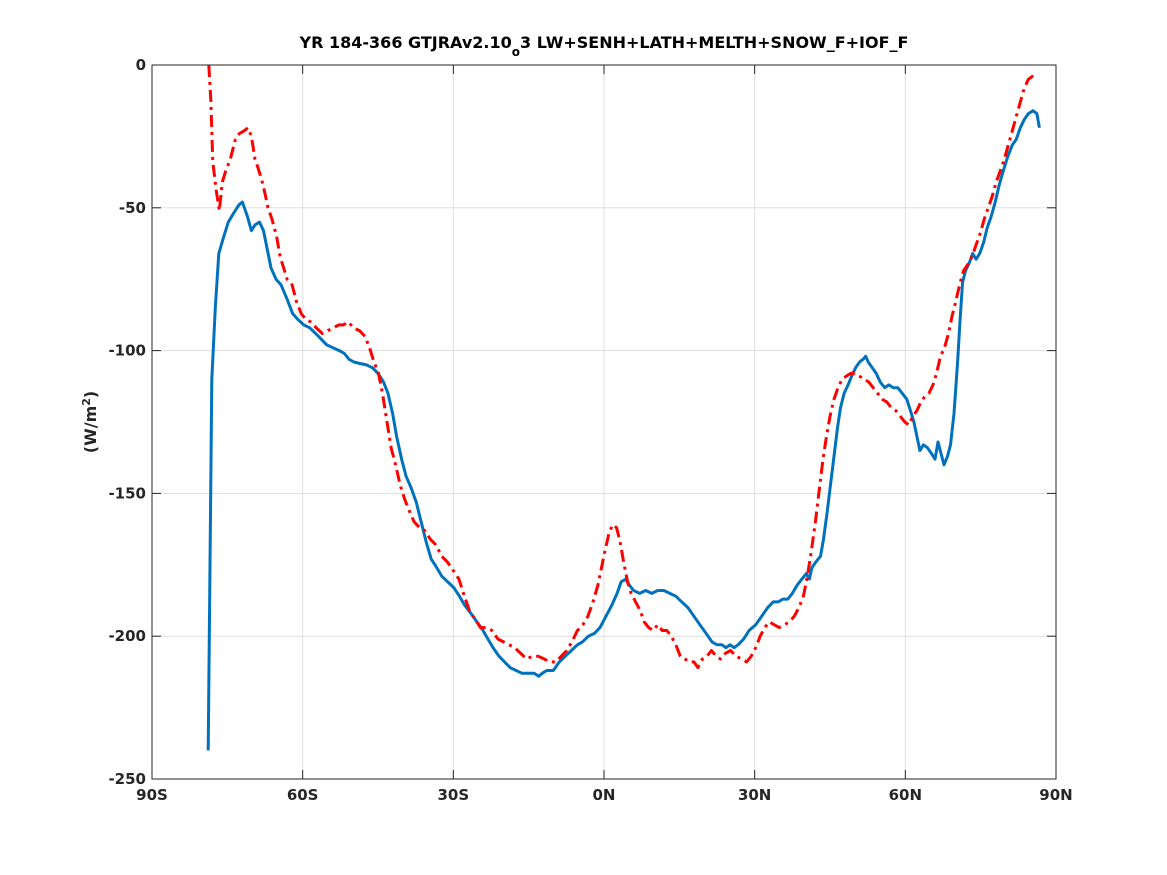 Image resolution: width=1167 pixels, height=875 pixels. What do you see at coordinates (1055, 795) in the screenshot?
I see `x-tick-label: 90N` at bounding box center [1055, 795].